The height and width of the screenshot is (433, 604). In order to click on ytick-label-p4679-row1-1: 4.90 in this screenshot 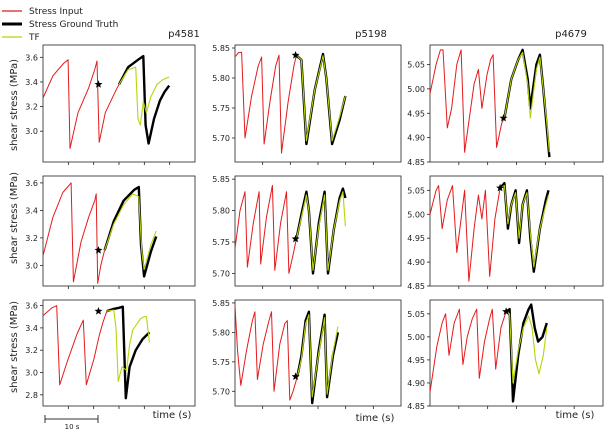, I will do `click(416, 138)`.